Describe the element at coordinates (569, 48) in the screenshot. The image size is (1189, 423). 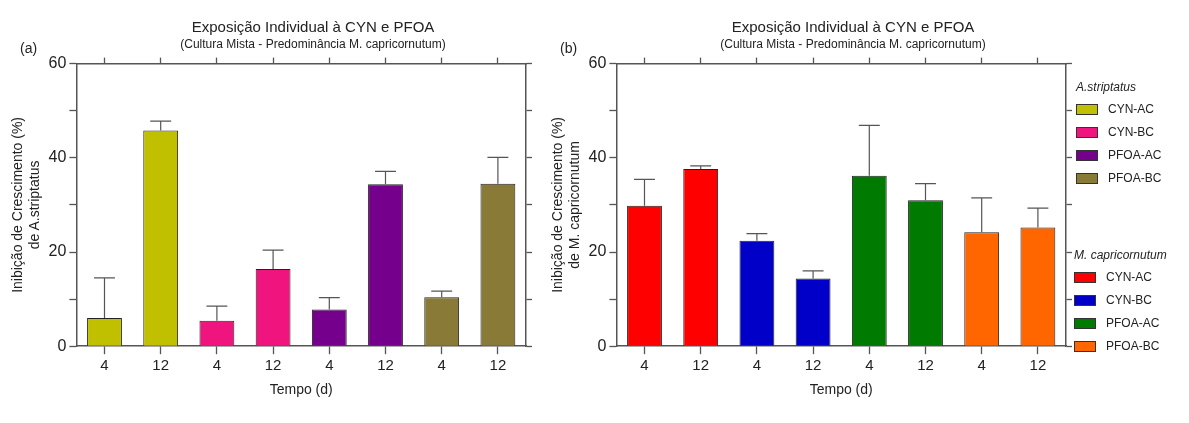
I see `text: (b)` at that location.